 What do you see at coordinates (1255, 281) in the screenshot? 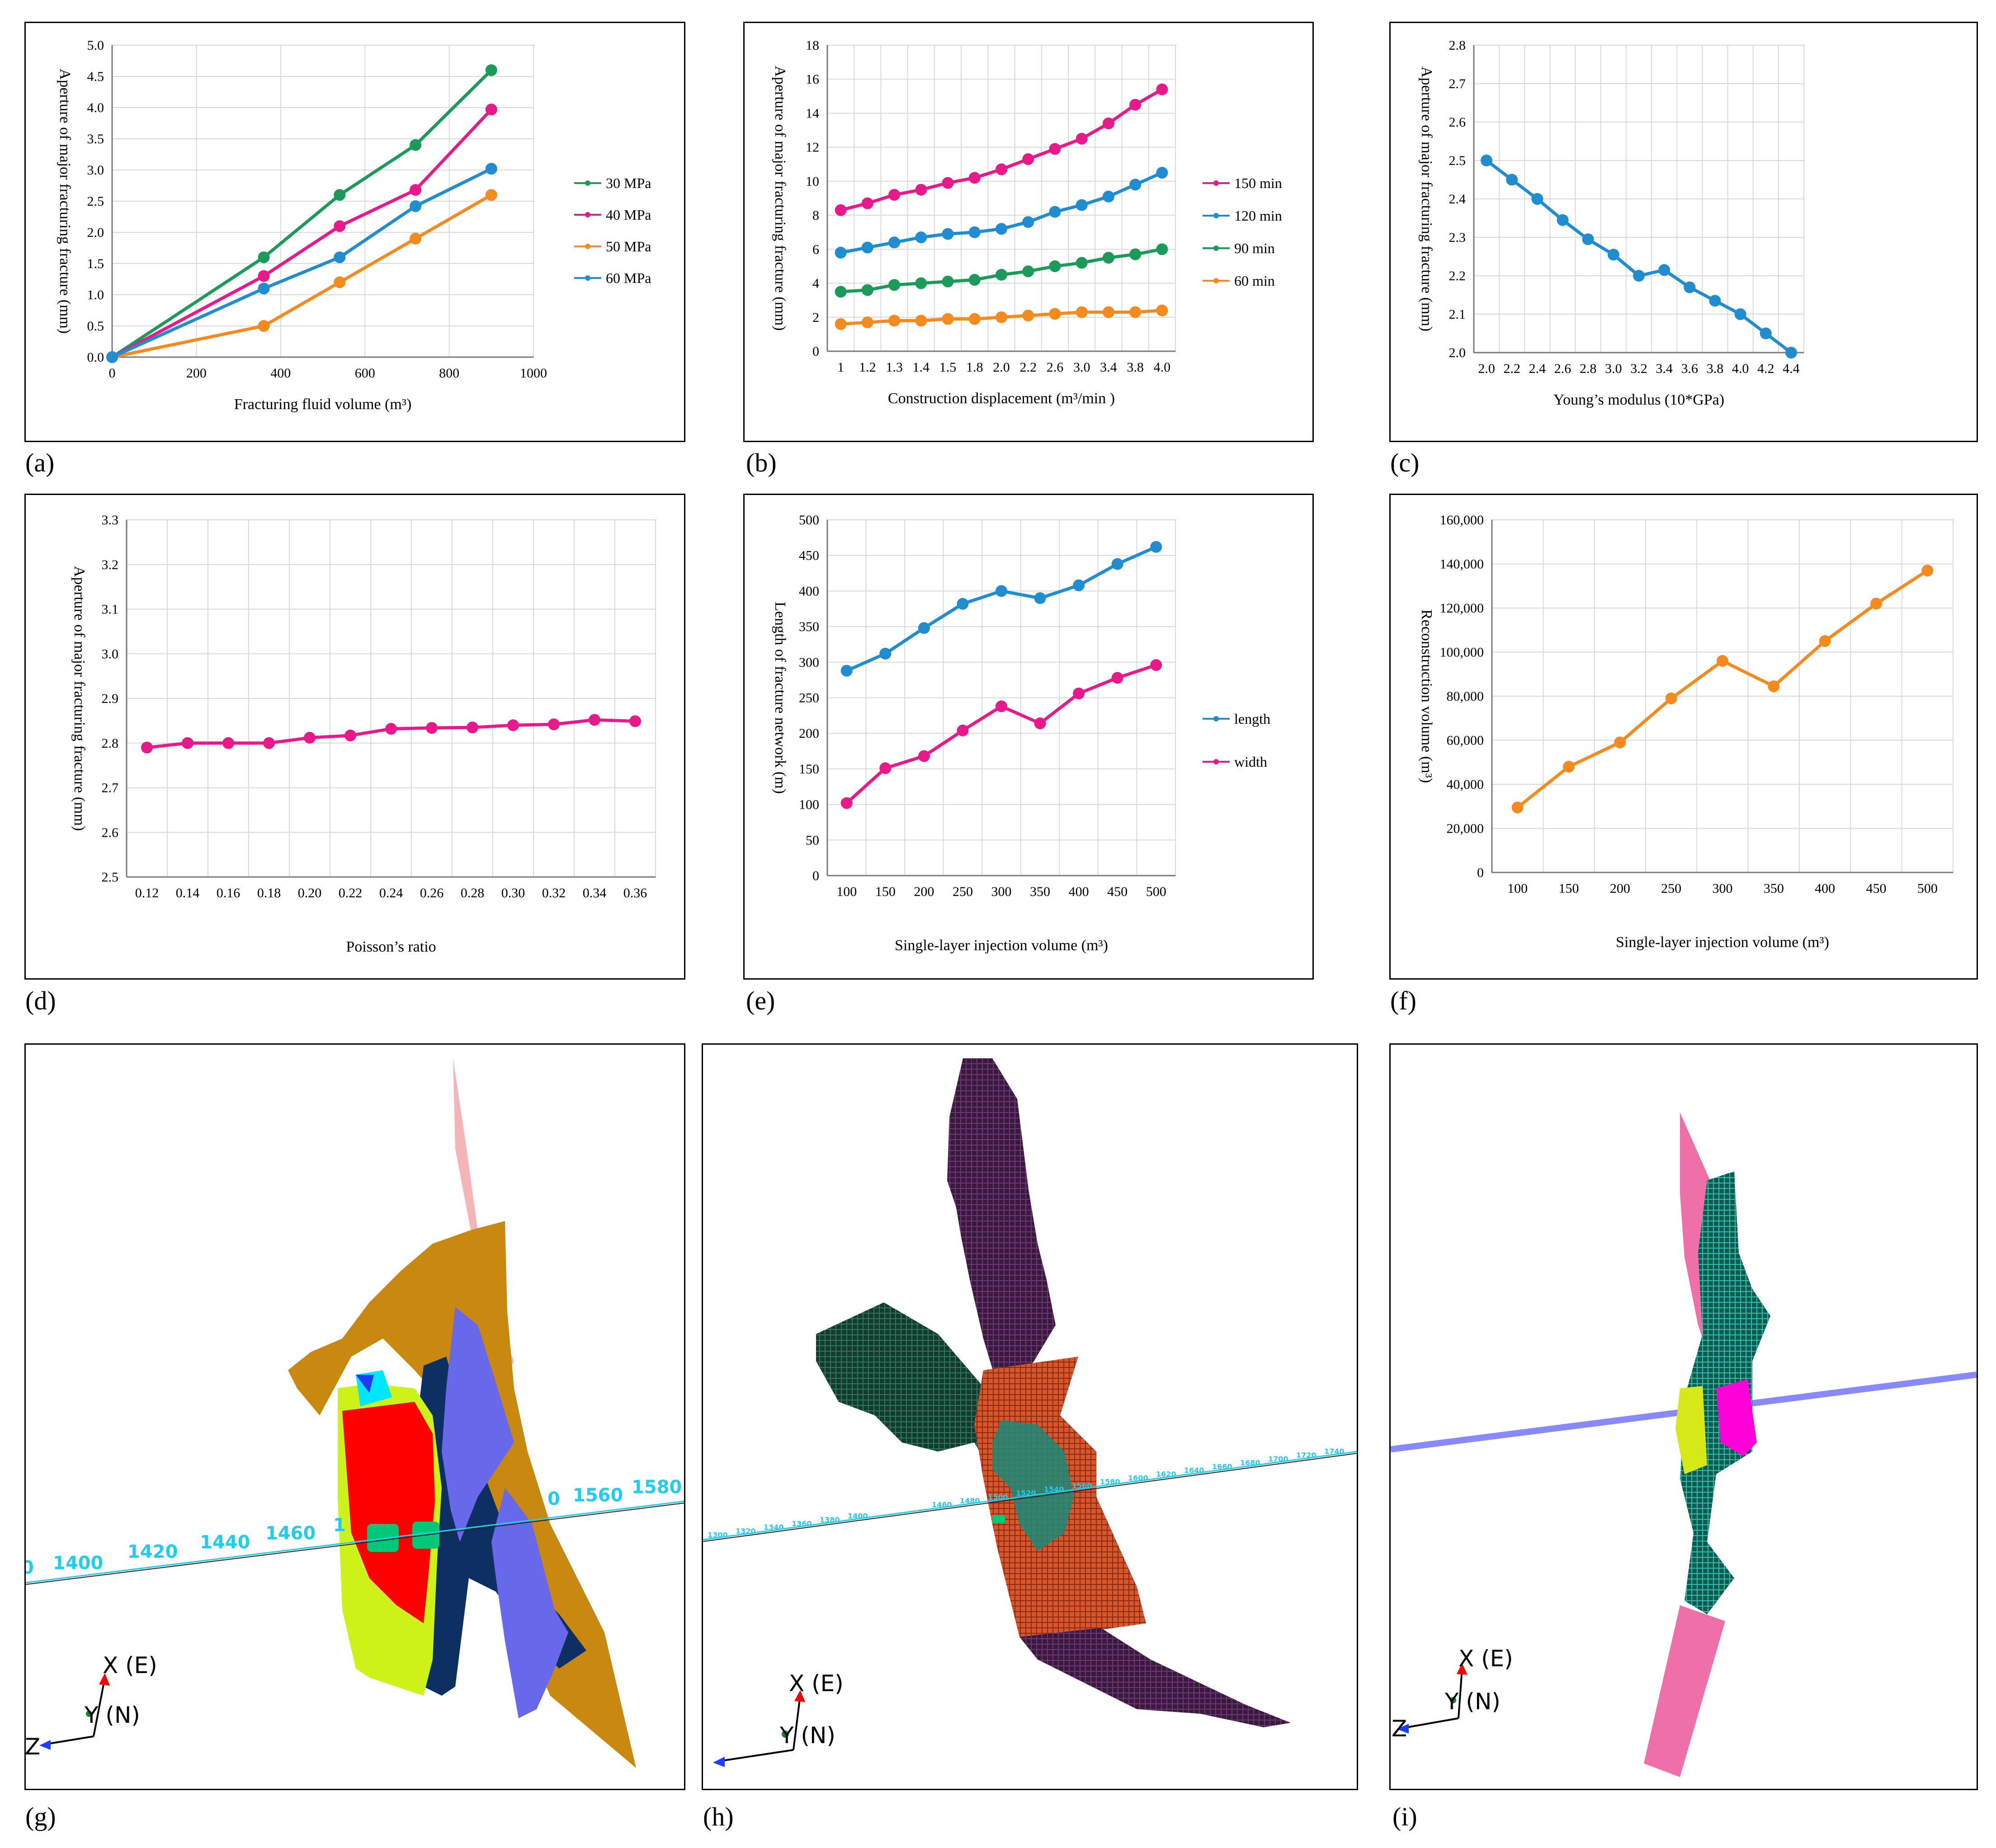
I see `legend-label: 60 min` at bounding box center [1255, 281].